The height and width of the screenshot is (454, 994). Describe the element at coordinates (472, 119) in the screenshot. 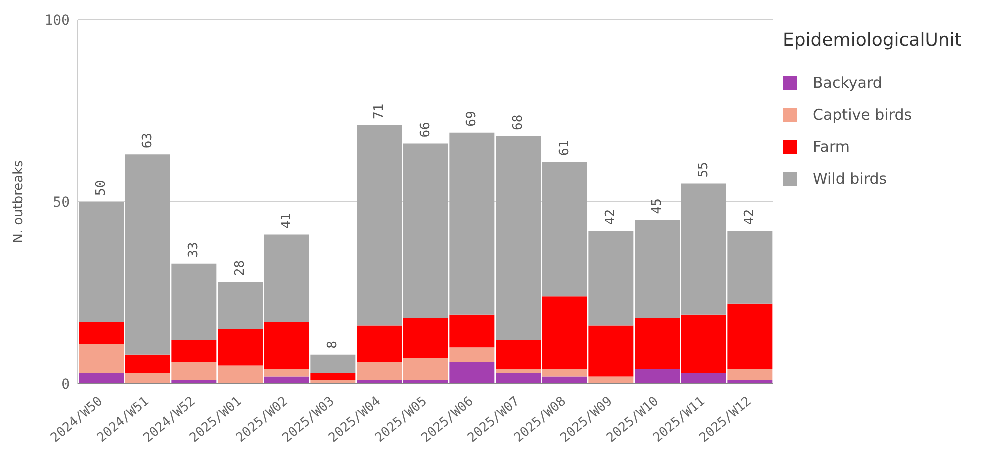

I see `total-label: 69` at that location.